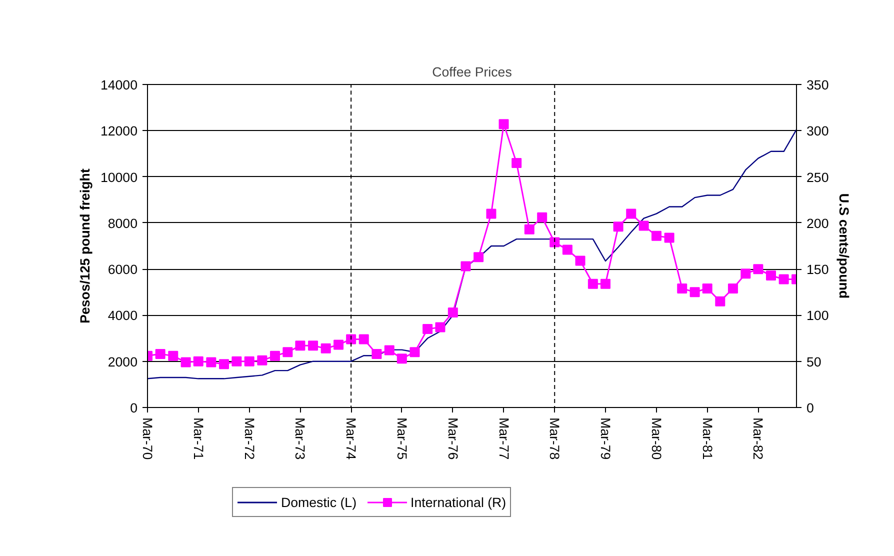  I want to click on legend-label: Domestic (L), so click(319, 502).